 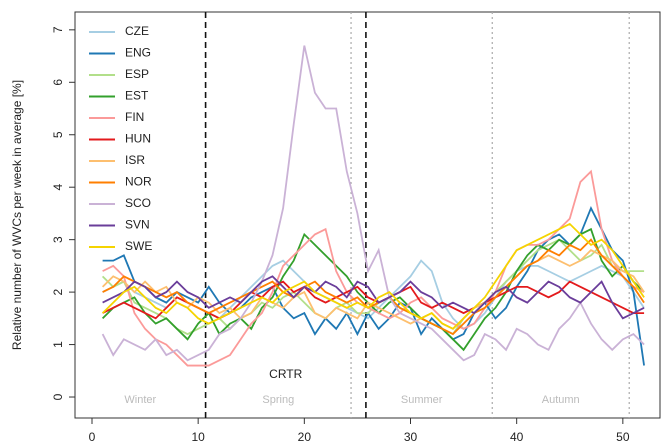 I want to click on season-label: Autumn, so click(x=561, y=400).